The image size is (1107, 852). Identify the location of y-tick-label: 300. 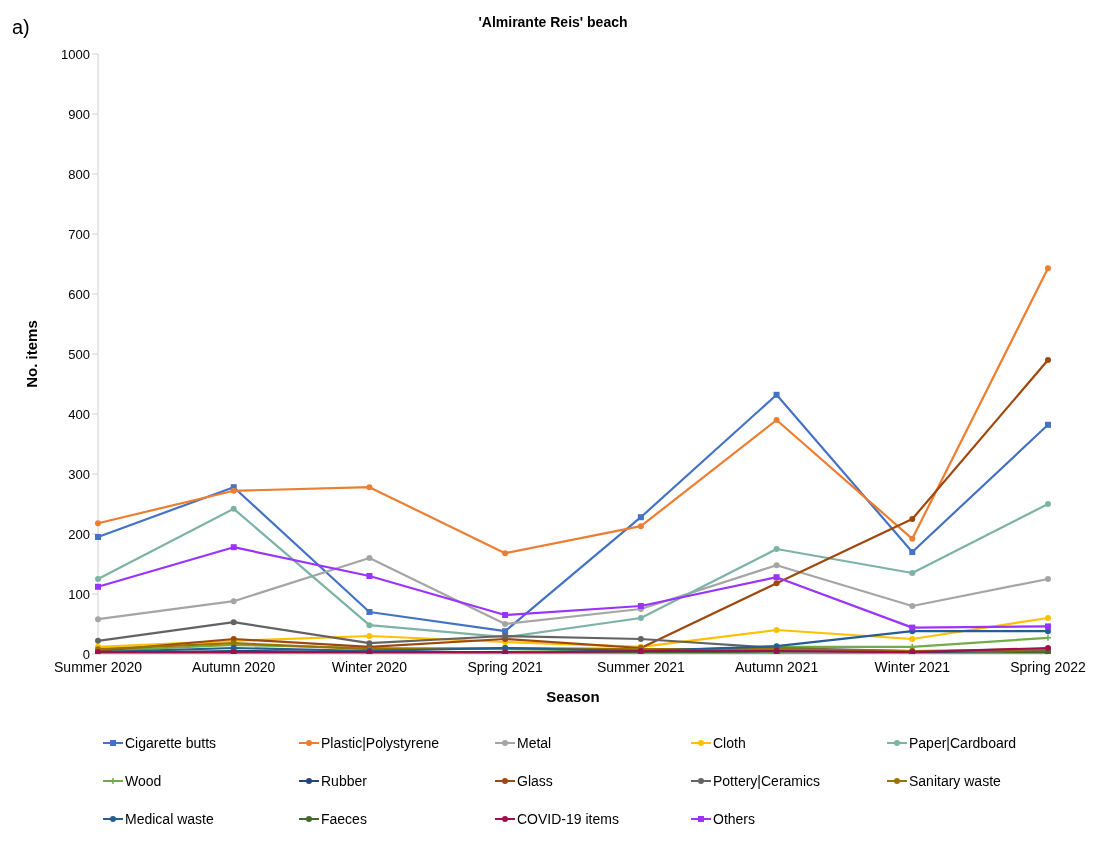
(79, 474).